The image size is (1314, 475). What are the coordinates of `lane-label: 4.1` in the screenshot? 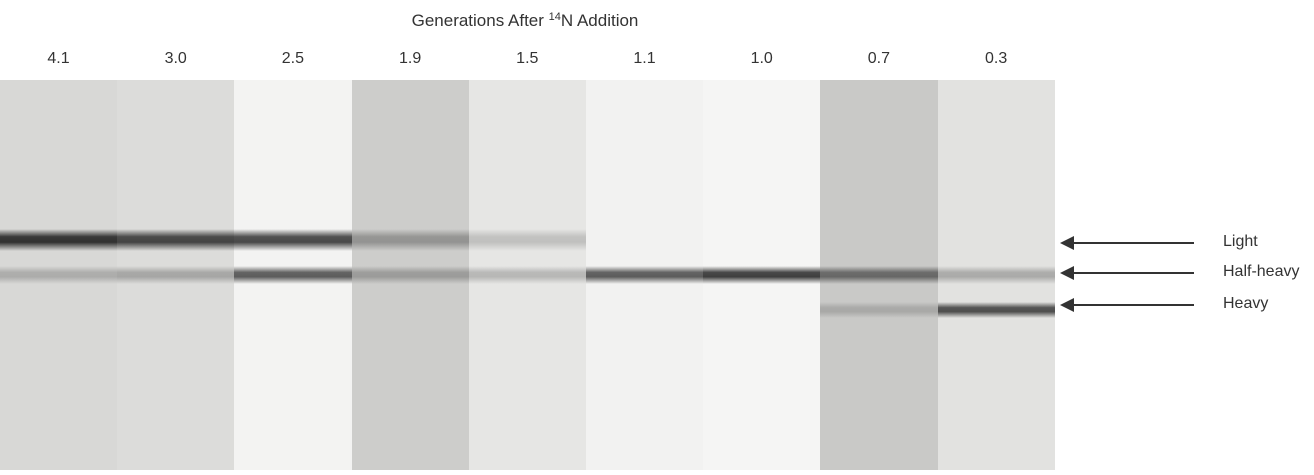 It's located at (58, 58).